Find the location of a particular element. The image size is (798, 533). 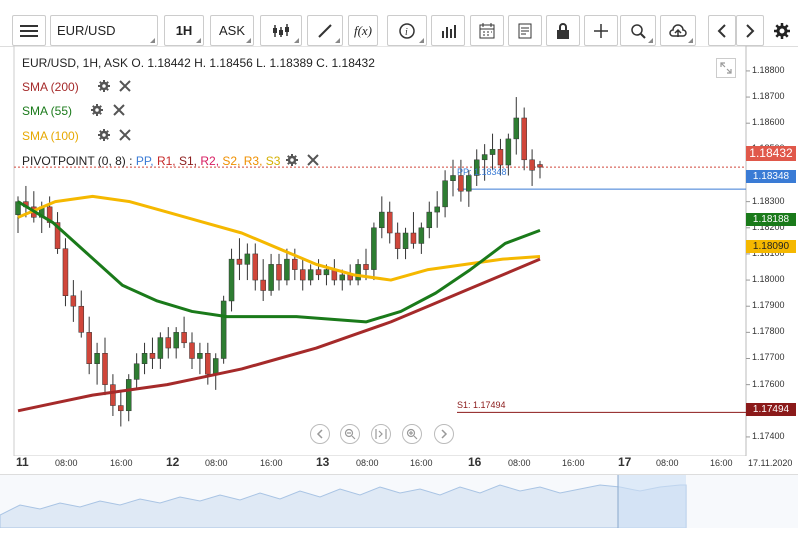

fx-icon: f(x) is located at coordinates (363, 30).